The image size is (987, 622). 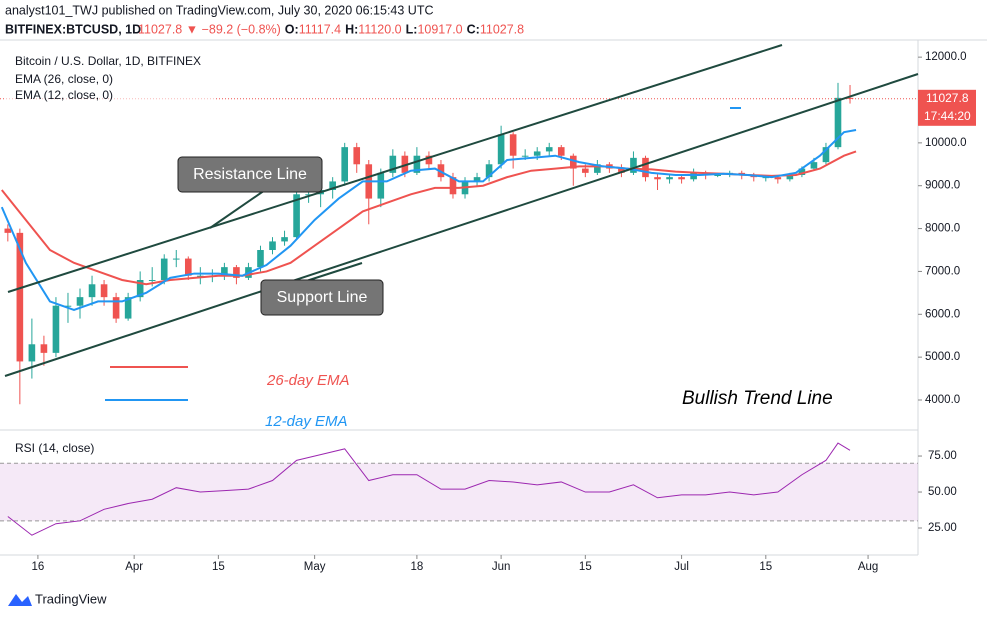 I want to click on y-tick-label: 4000.0, so click(x=942, y=400).